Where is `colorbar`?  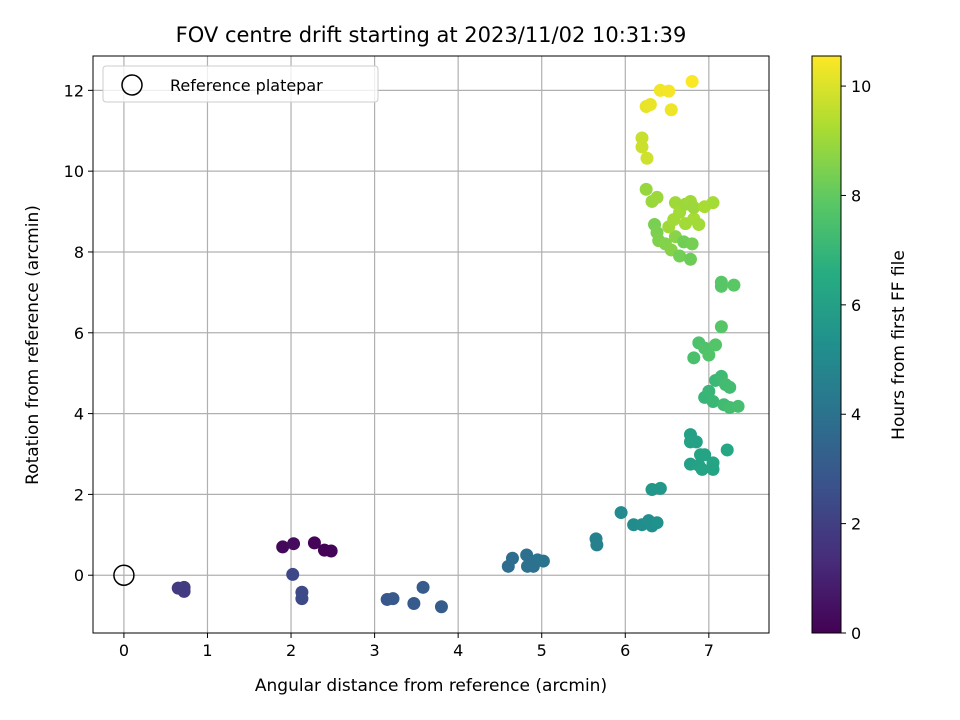
colorbar is located at coordinates (826, 344).